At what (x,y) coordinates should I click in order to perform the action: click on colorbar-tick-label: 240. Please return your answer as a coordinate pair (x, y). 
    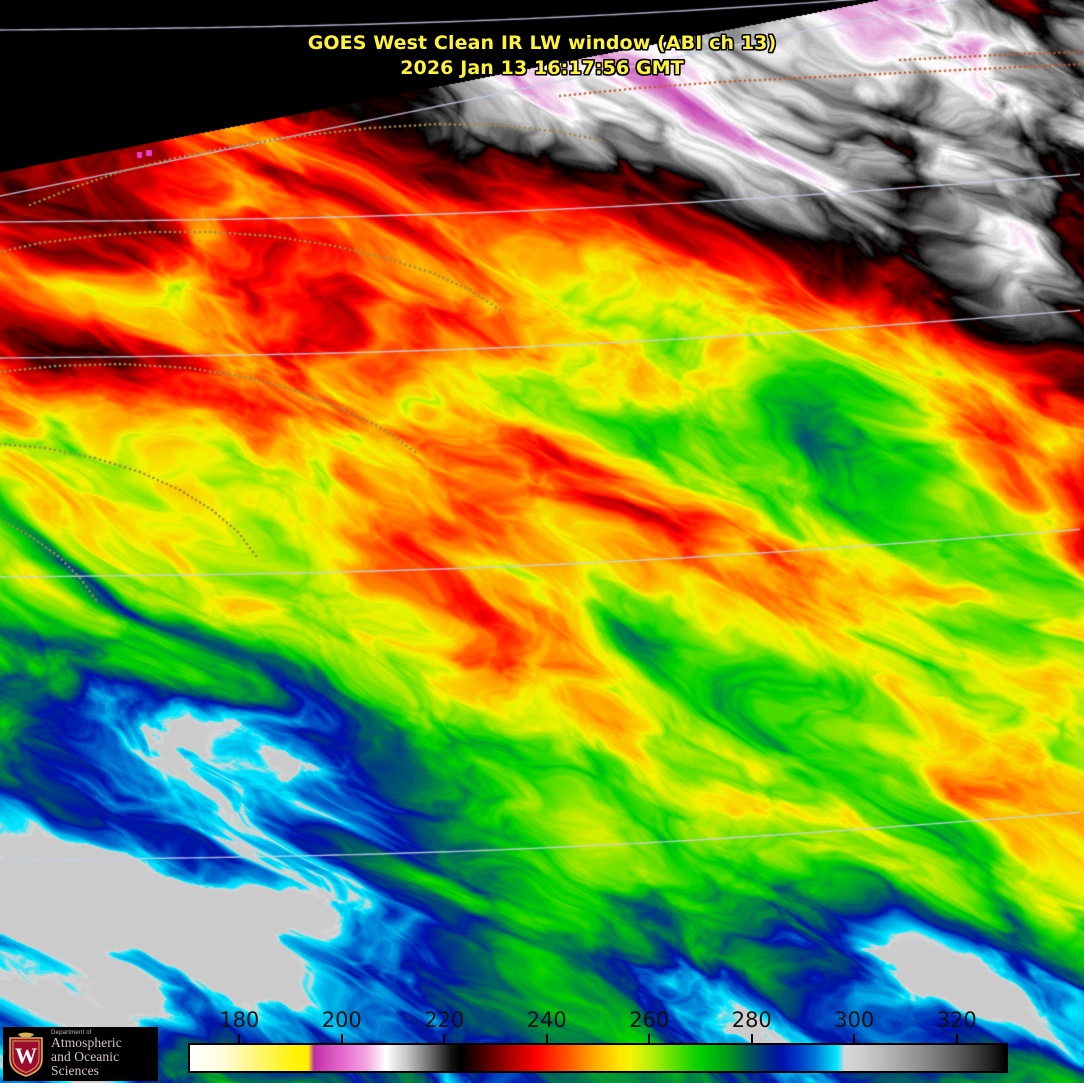
    Looking at the image, I should click on (546, 1020).